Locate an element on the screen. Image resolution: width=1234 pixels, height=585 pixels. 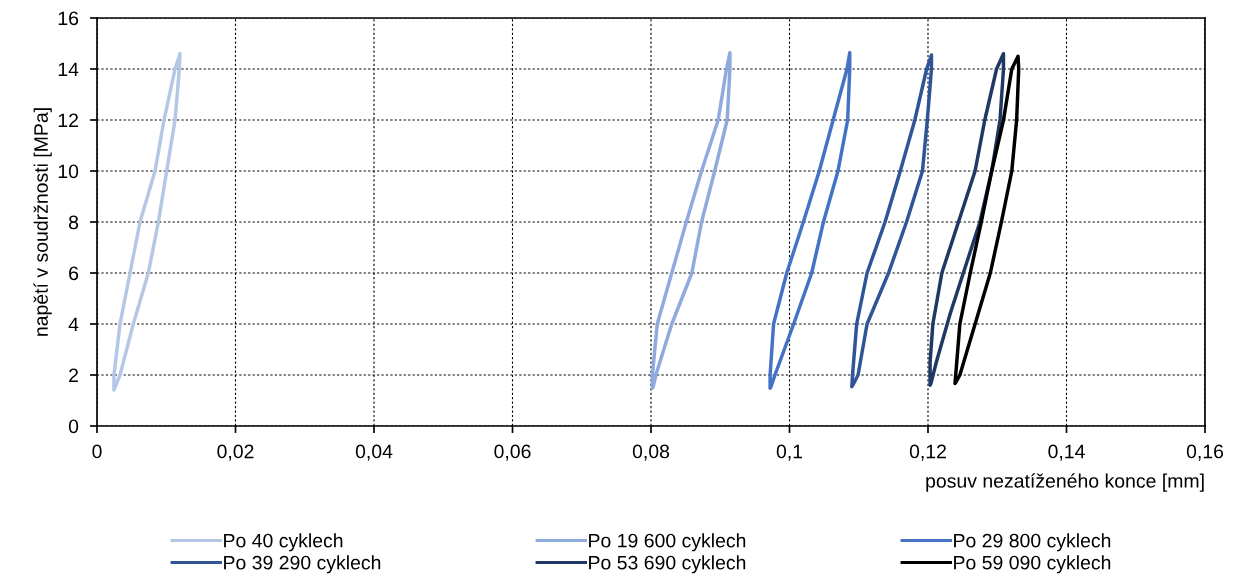
legend-label: Po 53 690 cyklech is located at coordinates (667, 564).